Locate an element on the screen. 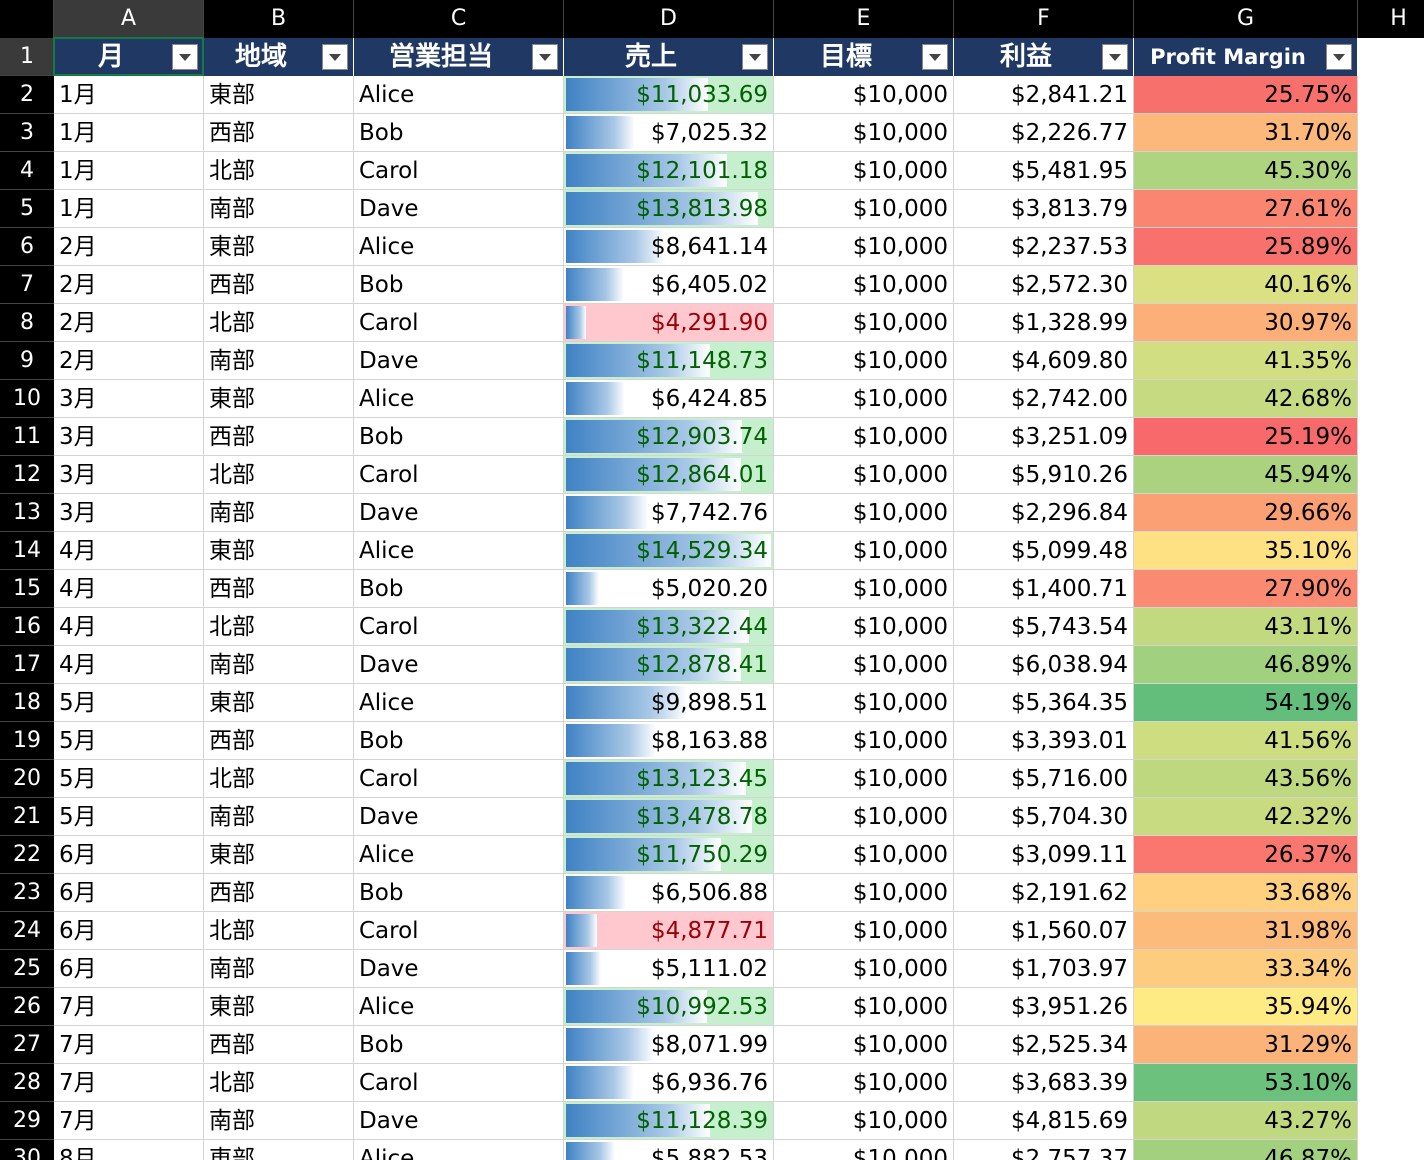  cell: $5,099.48 is located at coordinates (1044, 551).